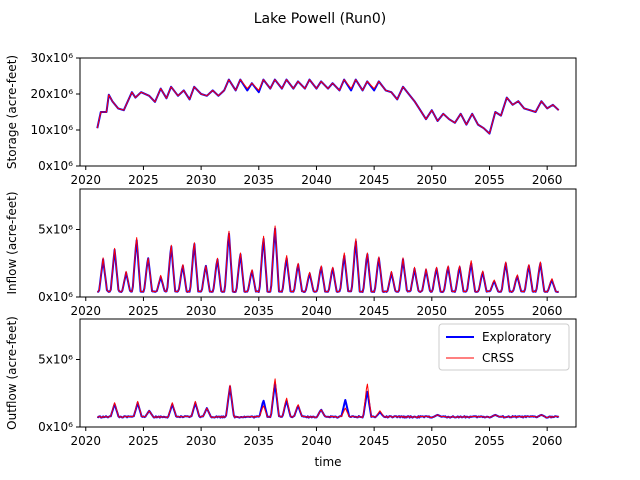 The width and height of the screenshot is (640, 480). What do you see at coordinates (504, 347) in the screenshot?
I see `legend: Exploratory CRSS` at bounding box center [504, 347].